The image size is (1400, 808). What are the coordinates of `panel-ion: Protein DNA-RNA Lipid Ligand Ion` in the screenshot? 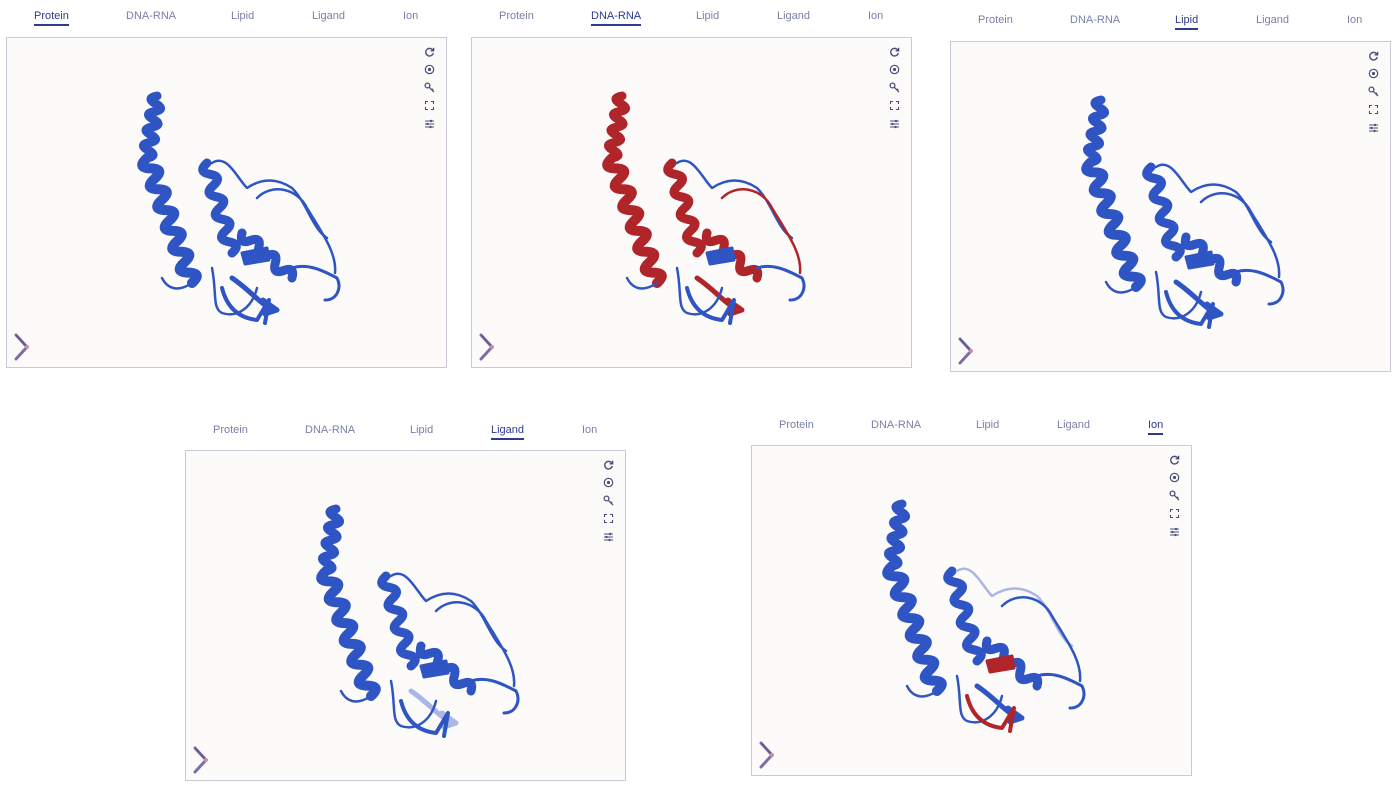 It's located at (972, 593).